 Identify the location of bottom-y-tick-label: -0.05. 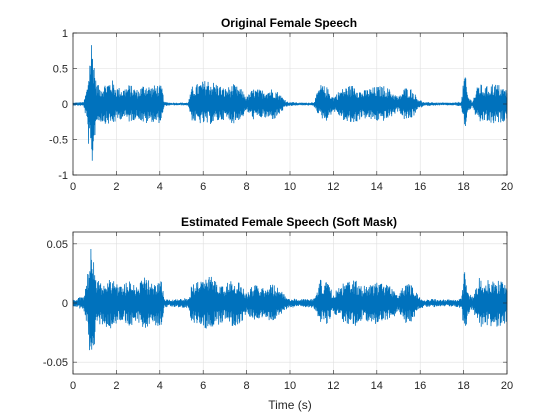
(55, 363).